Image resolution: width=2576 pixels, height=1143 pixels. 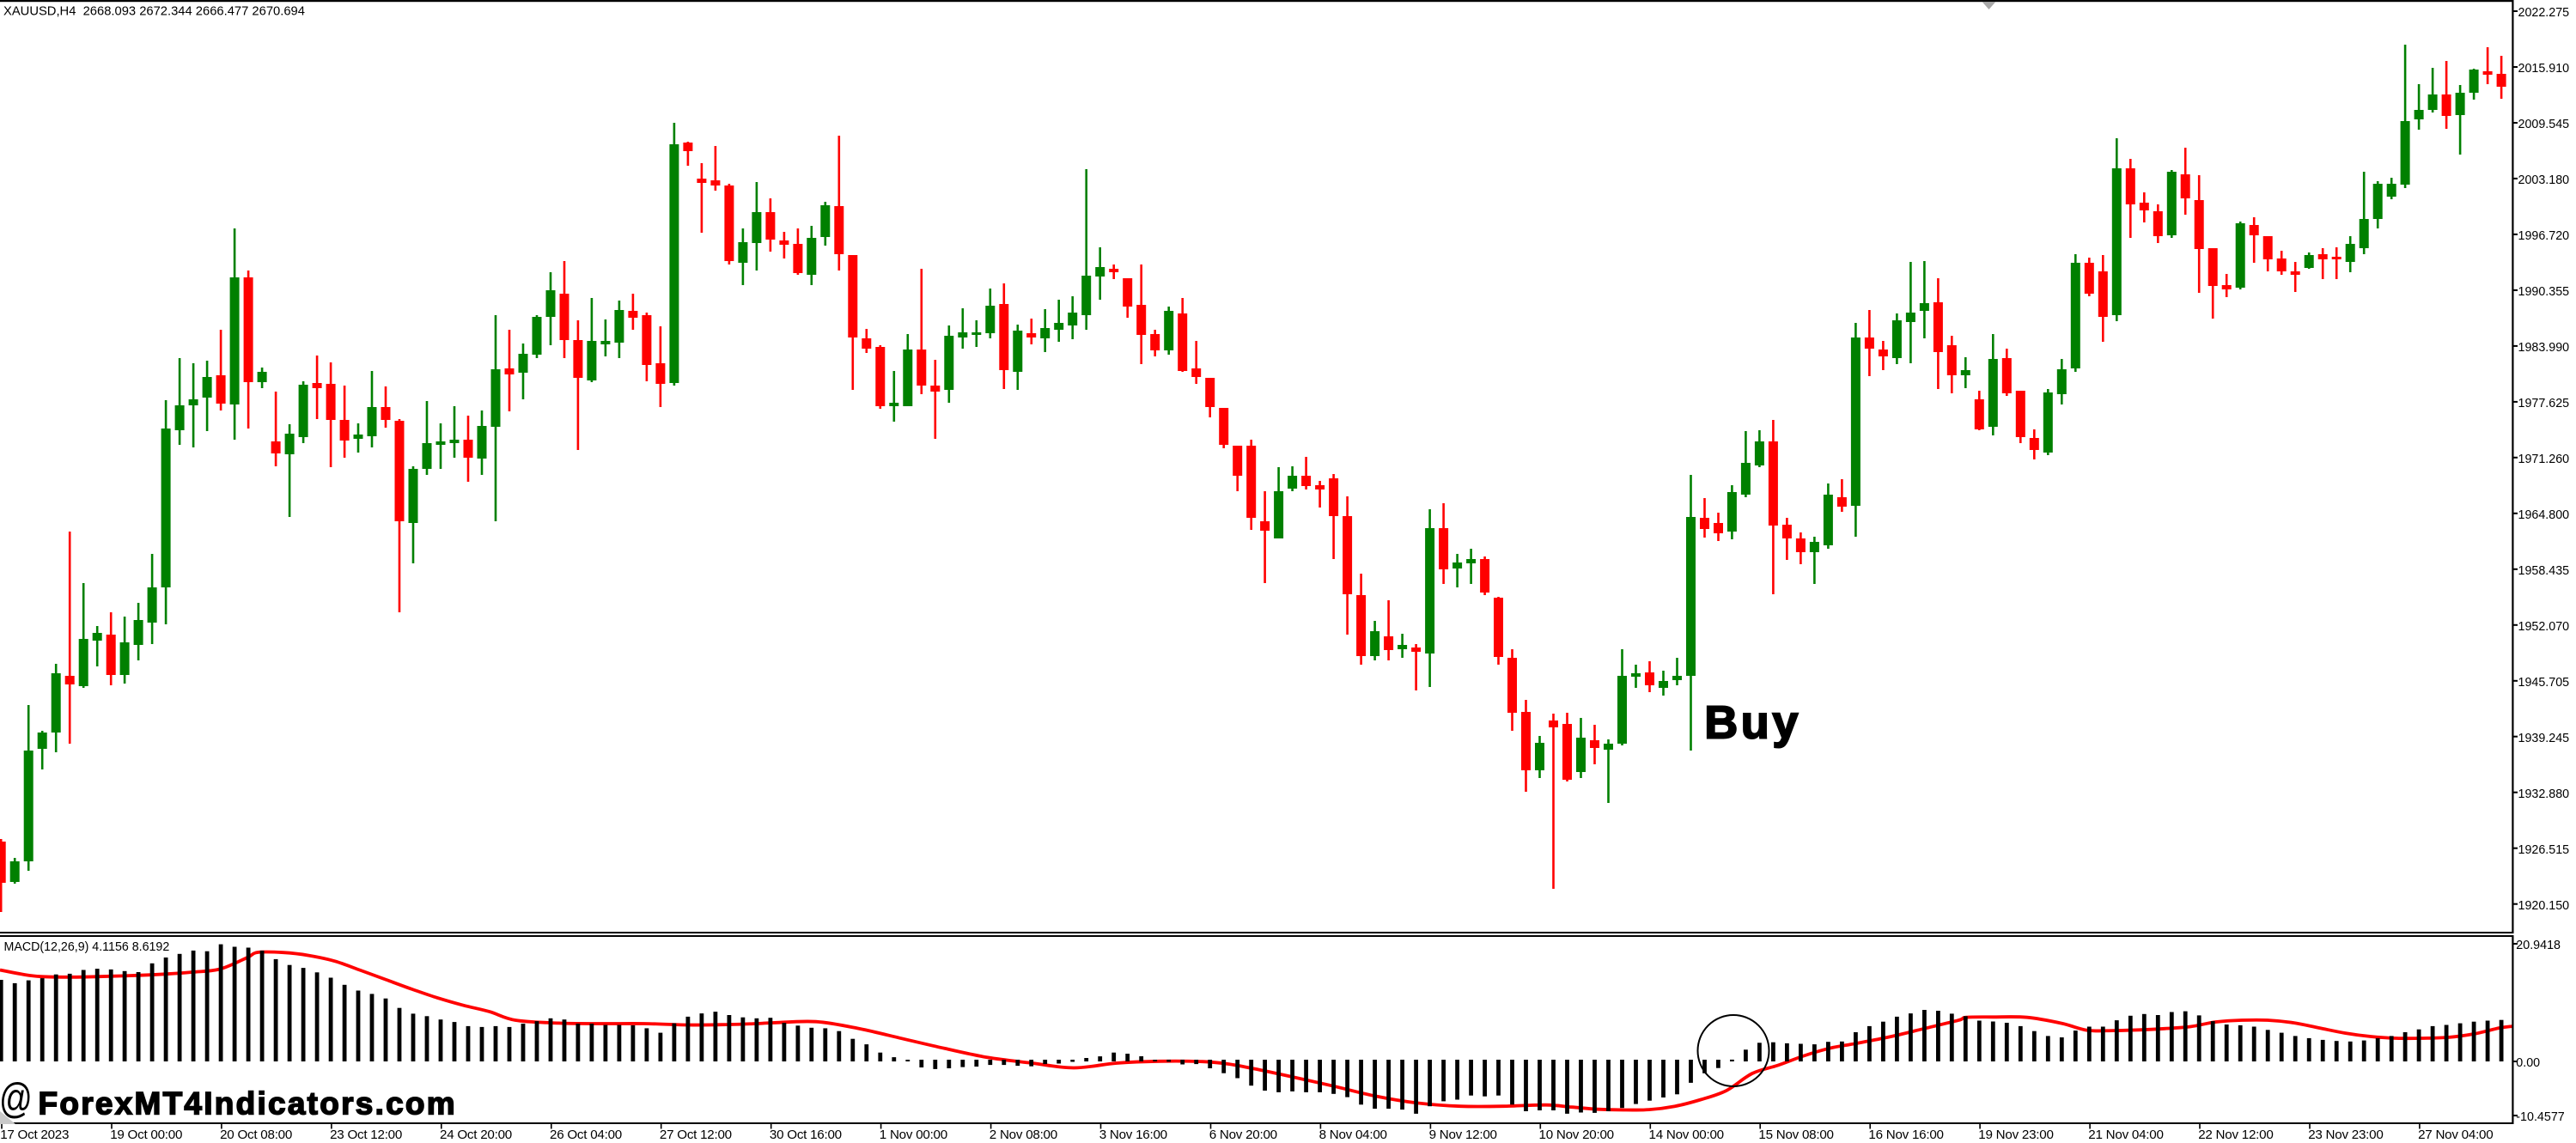 I want to click on svg-text: 20 Oct 08:00, so click(x=256, y=1135).